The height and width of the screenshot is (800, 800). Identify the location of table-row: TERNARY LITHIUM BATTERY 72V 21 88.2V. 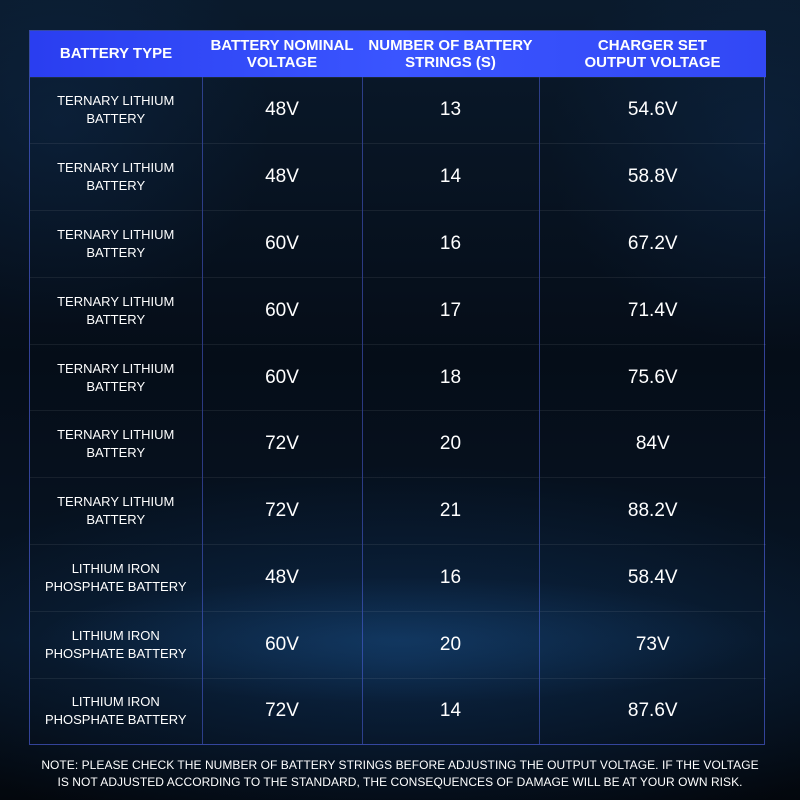
(398, 511).